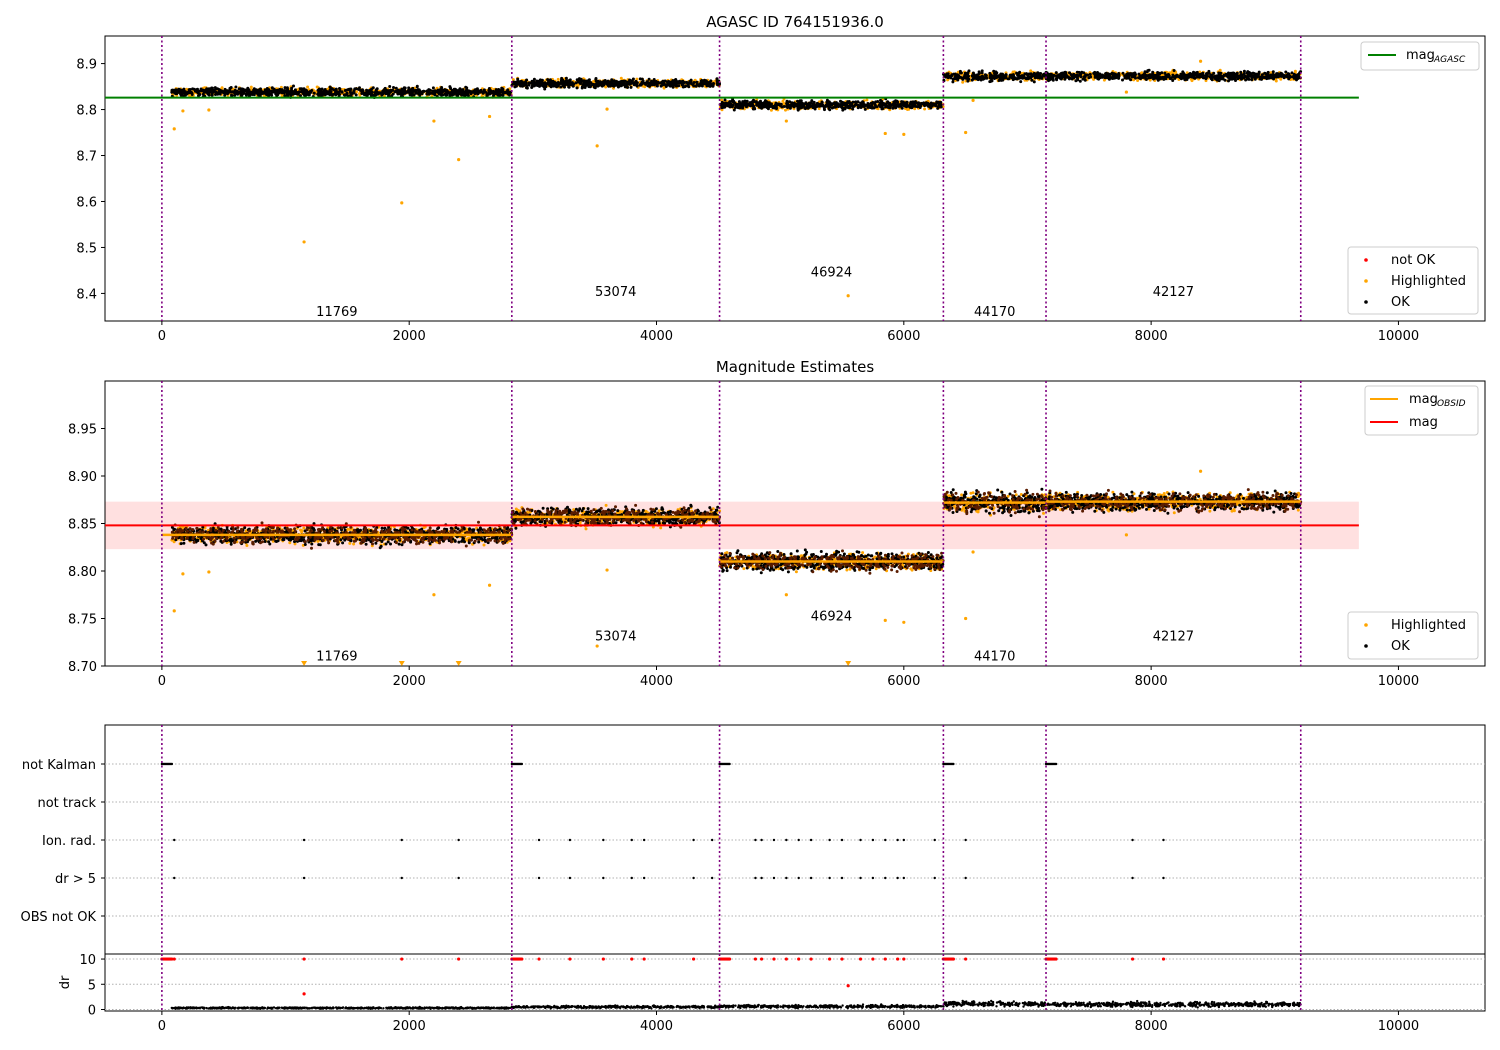 The image size is (1500, 1050). What do you see at coordinates (66, 803) in the screenshot?
I see `flag-row-label: not track` at bounding box center [66, 803].